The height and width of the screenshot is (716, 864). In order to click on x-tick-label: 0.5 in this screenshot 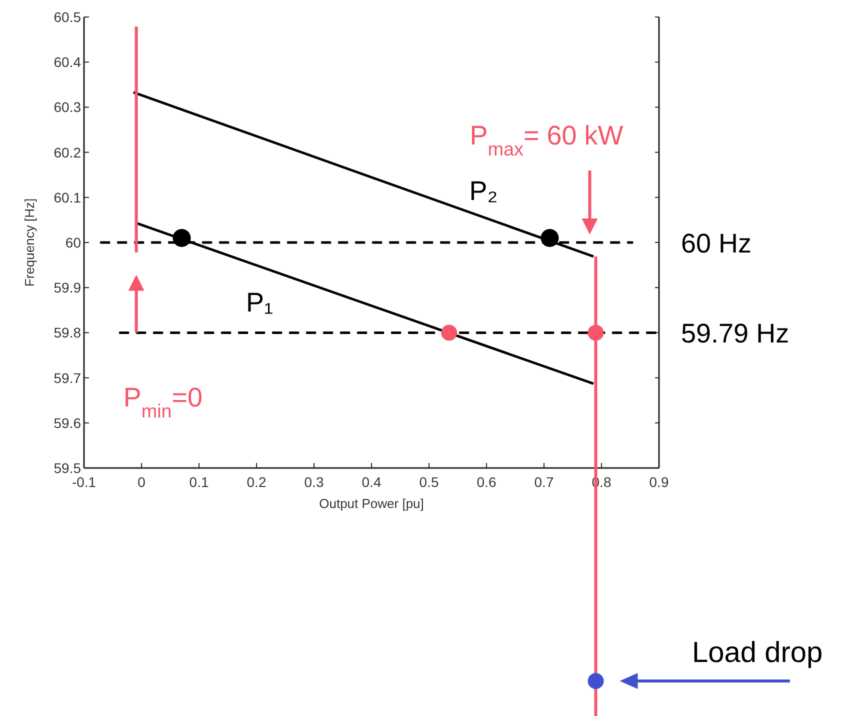, I will do `click(429, 482)`.